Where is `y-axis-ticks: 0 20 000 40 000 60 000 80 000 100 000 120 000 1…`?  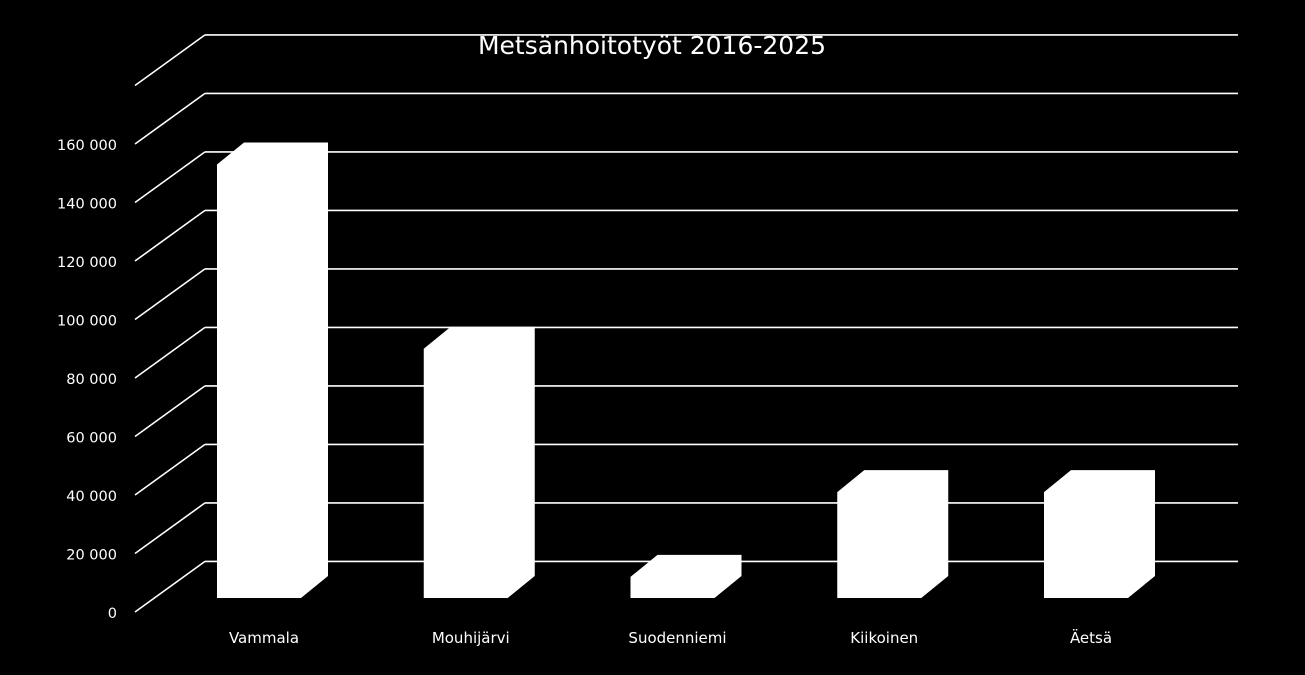 y-axis-ticks: 0 20 000 40 000 60 000 80 000 100 000 120 000 1… is located at coordinates (87, 380).